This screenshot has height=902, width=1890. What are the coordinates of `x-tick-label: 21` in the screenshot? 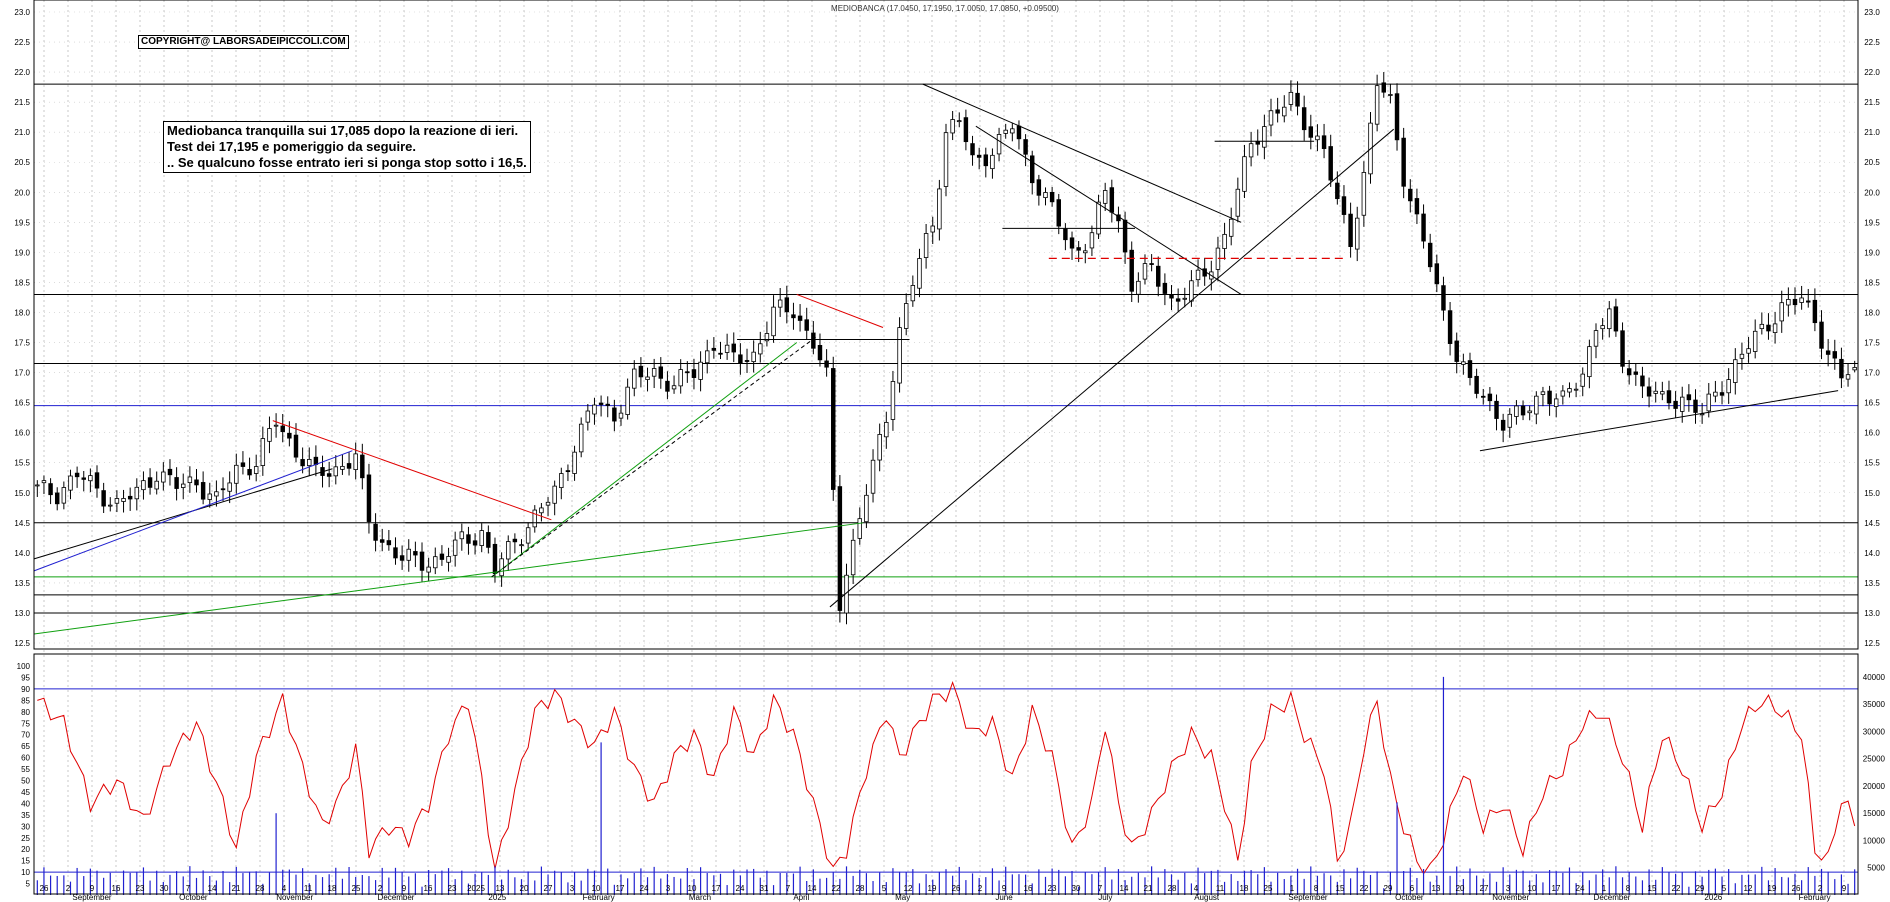 It's located at (1148, 888).